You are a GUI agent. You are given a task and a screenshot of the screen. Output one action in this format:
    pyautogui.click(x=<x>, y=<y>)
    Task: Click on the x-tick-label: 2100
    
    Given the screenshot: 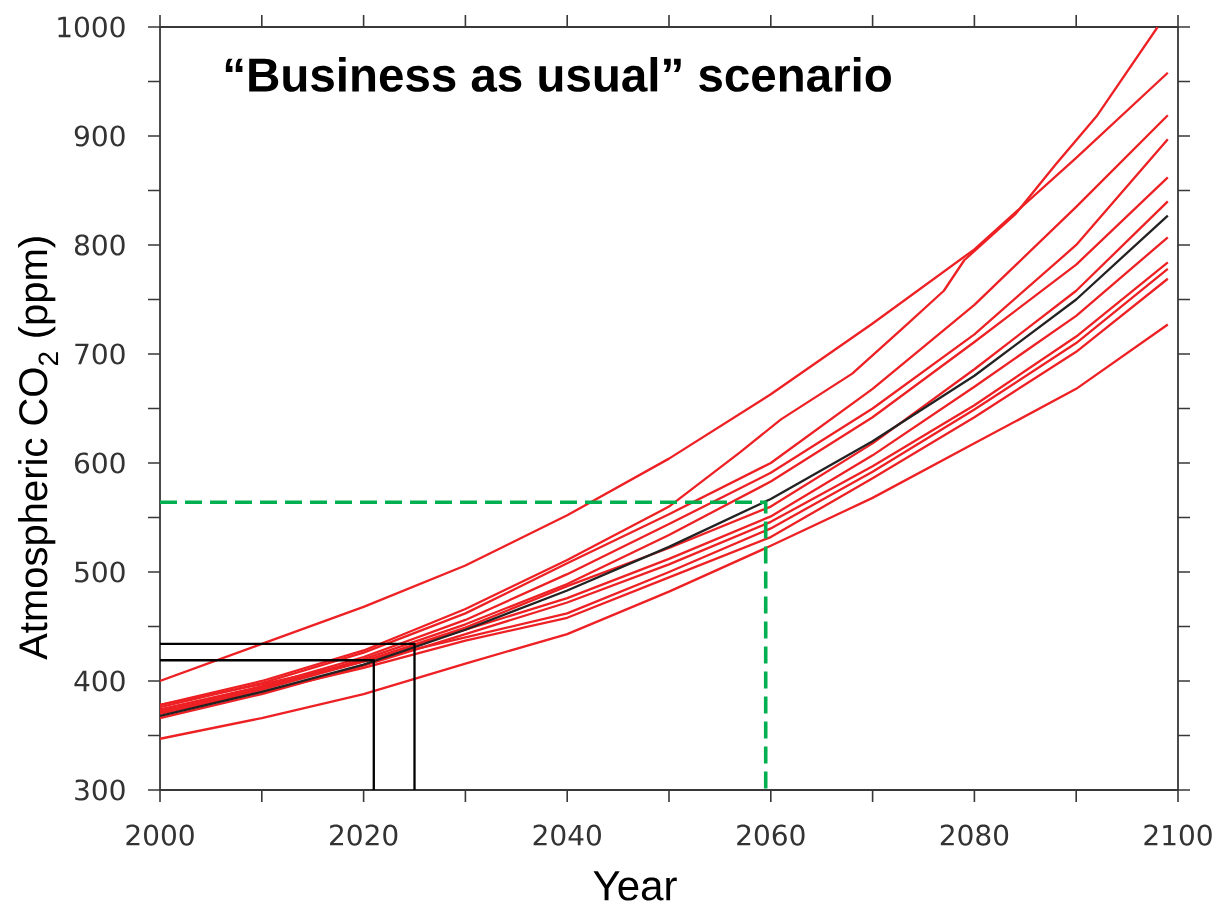 What is the action you would take?
    pyautogui.click(x=1178, y=835)
    